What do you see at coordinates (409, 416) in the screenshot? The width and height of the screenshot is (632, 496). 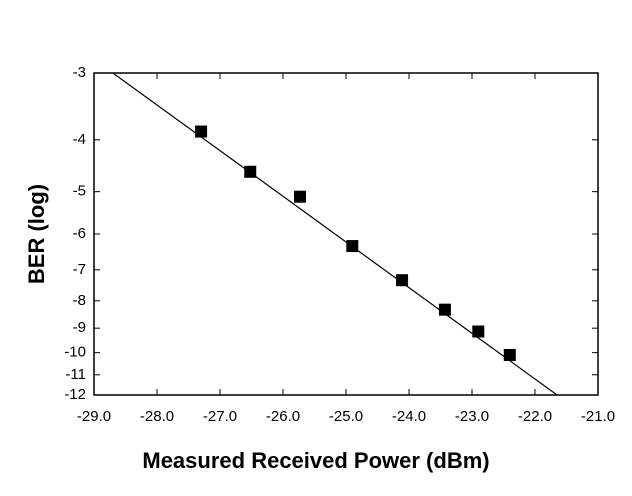 I see `x-tick-label: -24.0` at bounding box center [409, 416].